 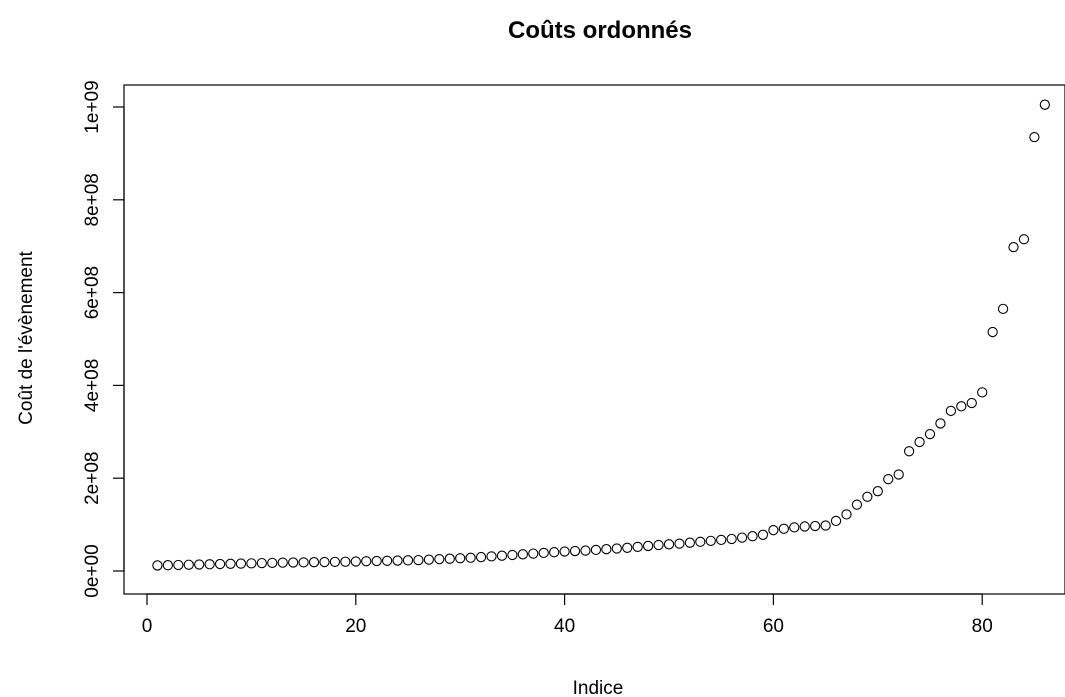 What do you see at coordinates (567, 615) in the screenshot?
I see `x-axis: 0 20 40 60 80` at bounding box center [567, 615].